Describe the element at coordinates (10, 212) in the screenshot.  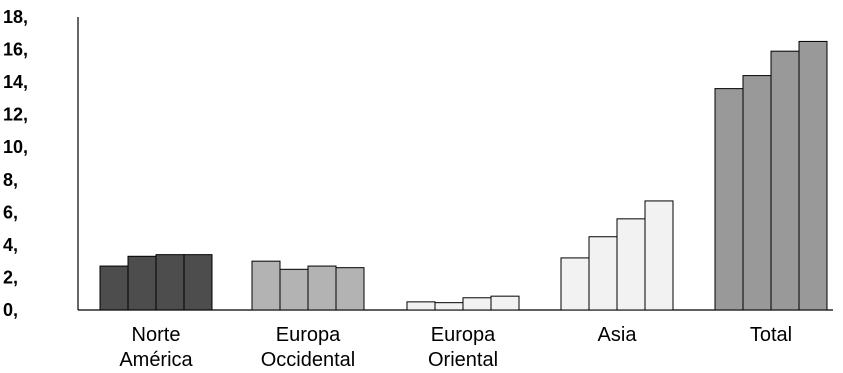
I see `y-tick-label: 6,` at that location.